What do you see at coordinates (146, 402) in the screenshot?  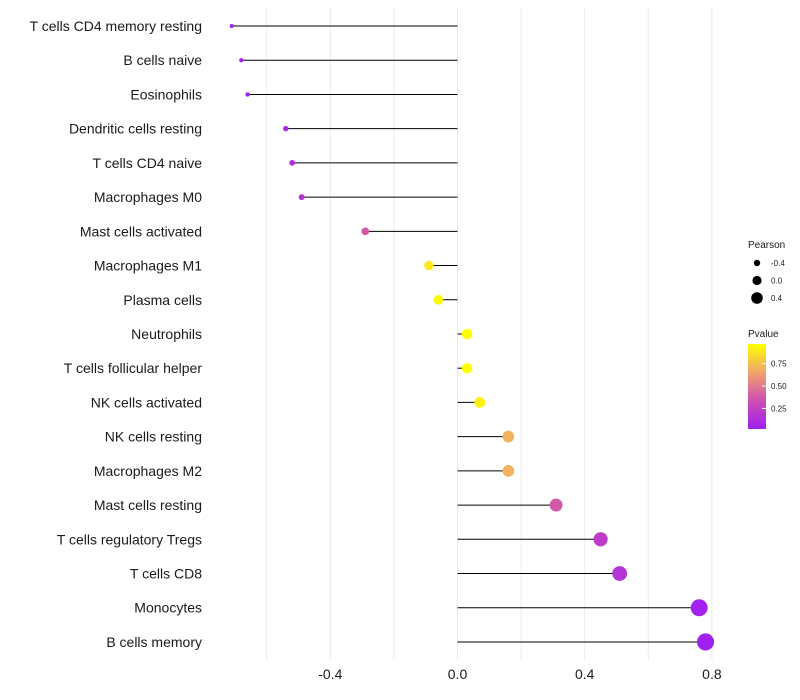 I see `category-label: NK cells activated` at bounding box center [146, 402].